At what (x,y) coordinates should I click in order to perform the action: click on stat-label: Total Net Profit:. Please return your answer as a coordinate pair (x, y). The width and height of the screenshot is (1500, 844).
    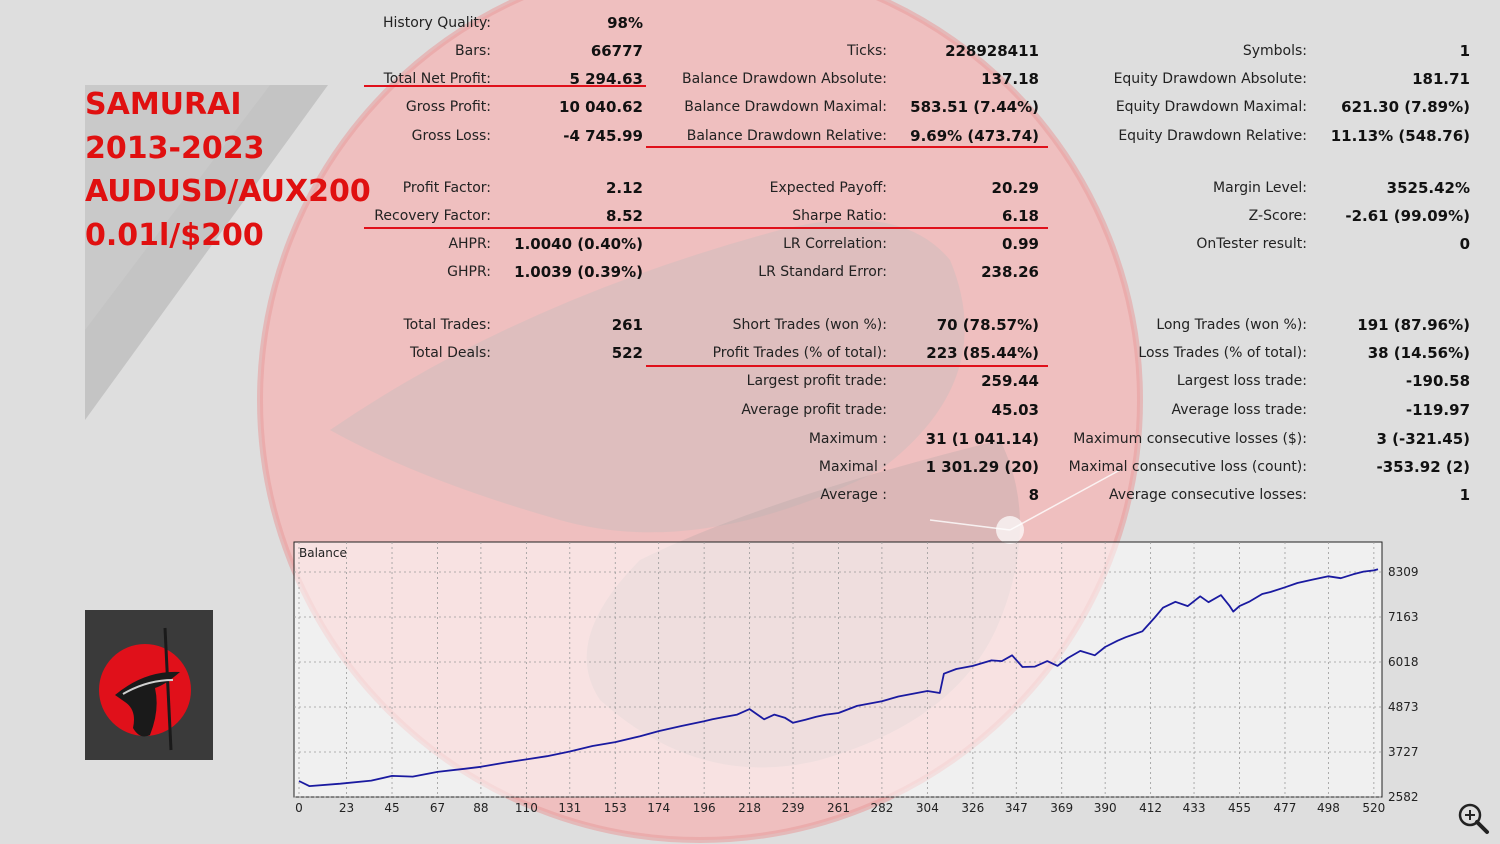
    Looking at the image, I should click on (437, 79).